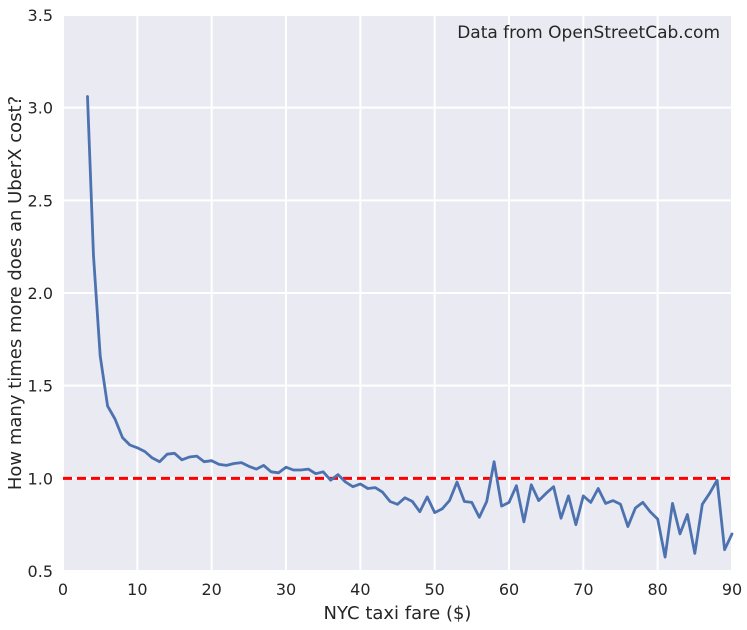 This screenshot has height=630, width=747. I want to click on x-tick-label: 50, so click(434, 589).